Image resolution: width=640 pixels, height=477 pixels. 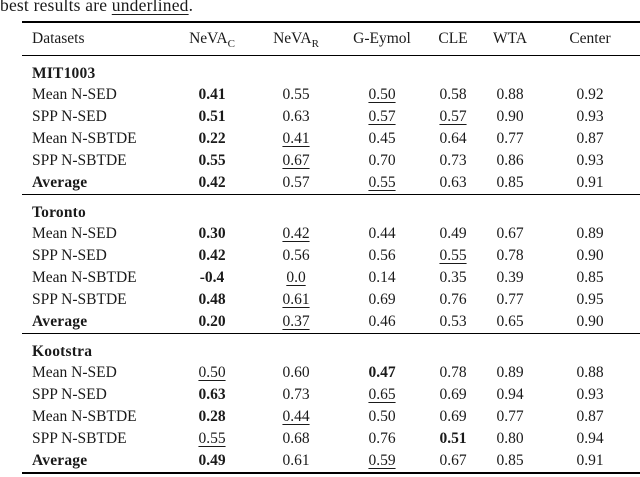 What do you see at coordinates (382, 160) in the screenshot?
I see `value-cell: 0.70` at bounding box center [382, 160].